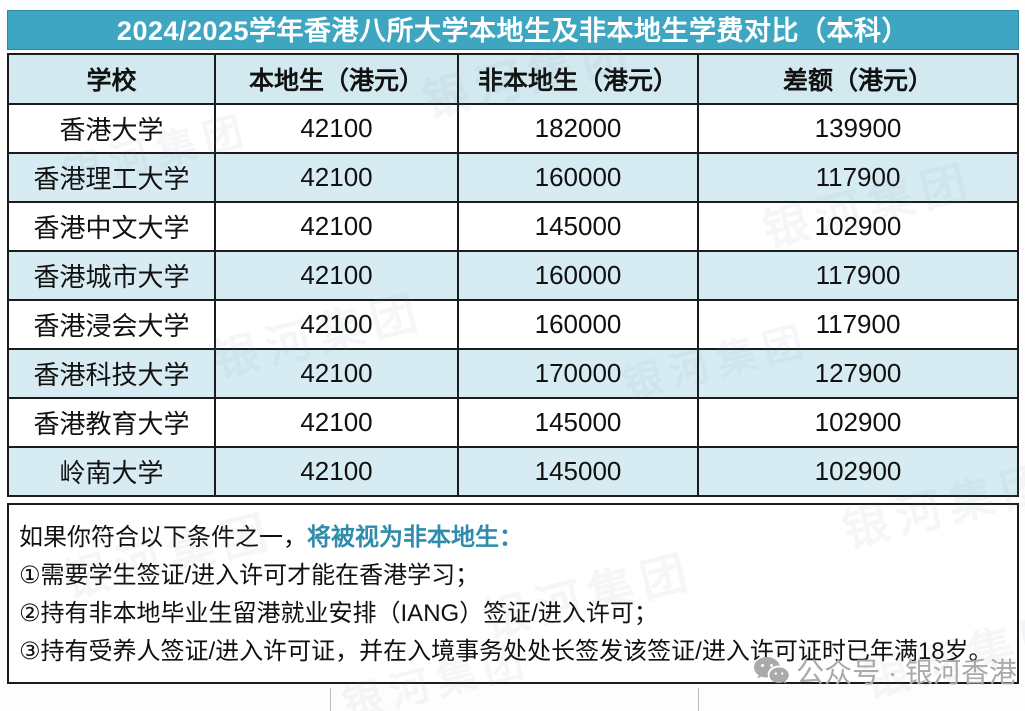 The width and height of the screenshot is (1025, 711). Describe the element at coordinates (415, 537) in the screenshot. I see `note-intro-highlight: 将被视为非本地生：` at that location.